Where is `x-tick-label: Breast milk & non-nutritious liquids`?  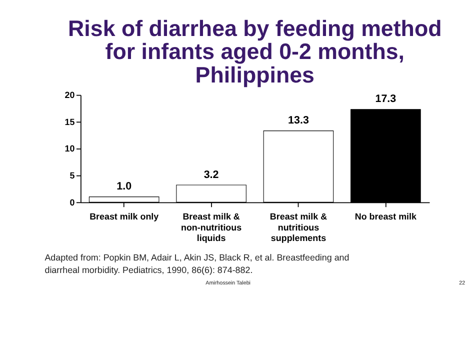
x-tick-label: Breast milk & non-nutritious liquids is located at coordinates (211, 228).